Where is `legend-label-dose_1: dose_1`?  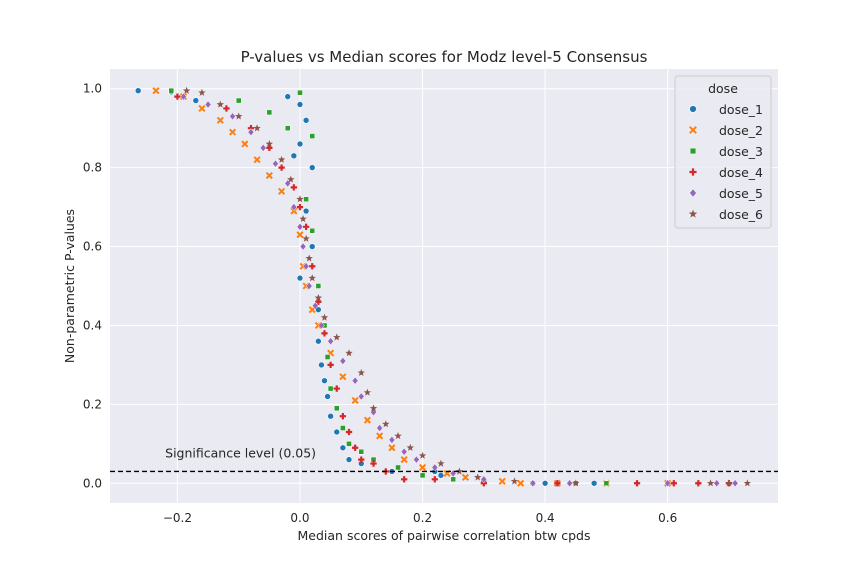 legend-label-dose_1: dose_1 is located at coordinates (741, 109).